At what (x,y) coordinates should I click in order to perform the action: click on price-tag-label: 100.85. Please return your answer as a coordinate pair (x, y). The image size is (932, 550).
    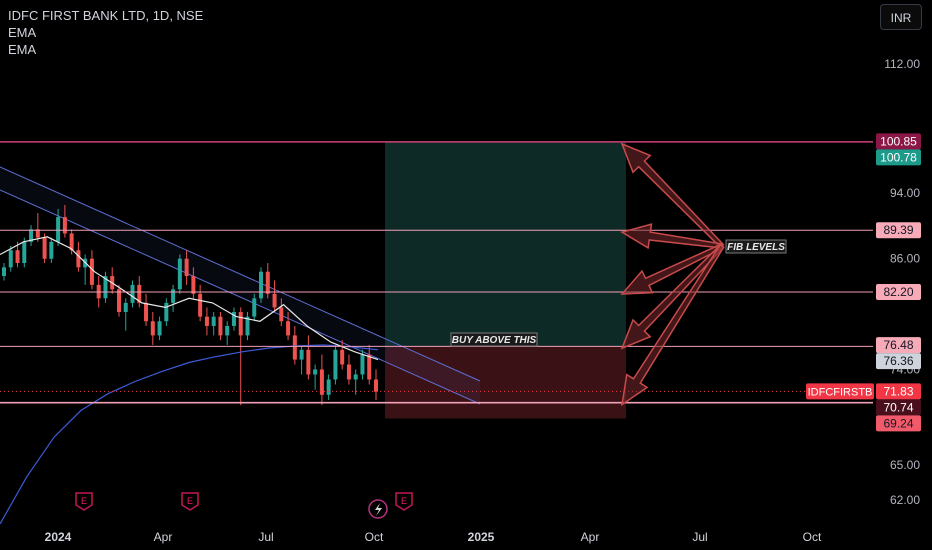
    Looking at the image, I should click on (898, 141).